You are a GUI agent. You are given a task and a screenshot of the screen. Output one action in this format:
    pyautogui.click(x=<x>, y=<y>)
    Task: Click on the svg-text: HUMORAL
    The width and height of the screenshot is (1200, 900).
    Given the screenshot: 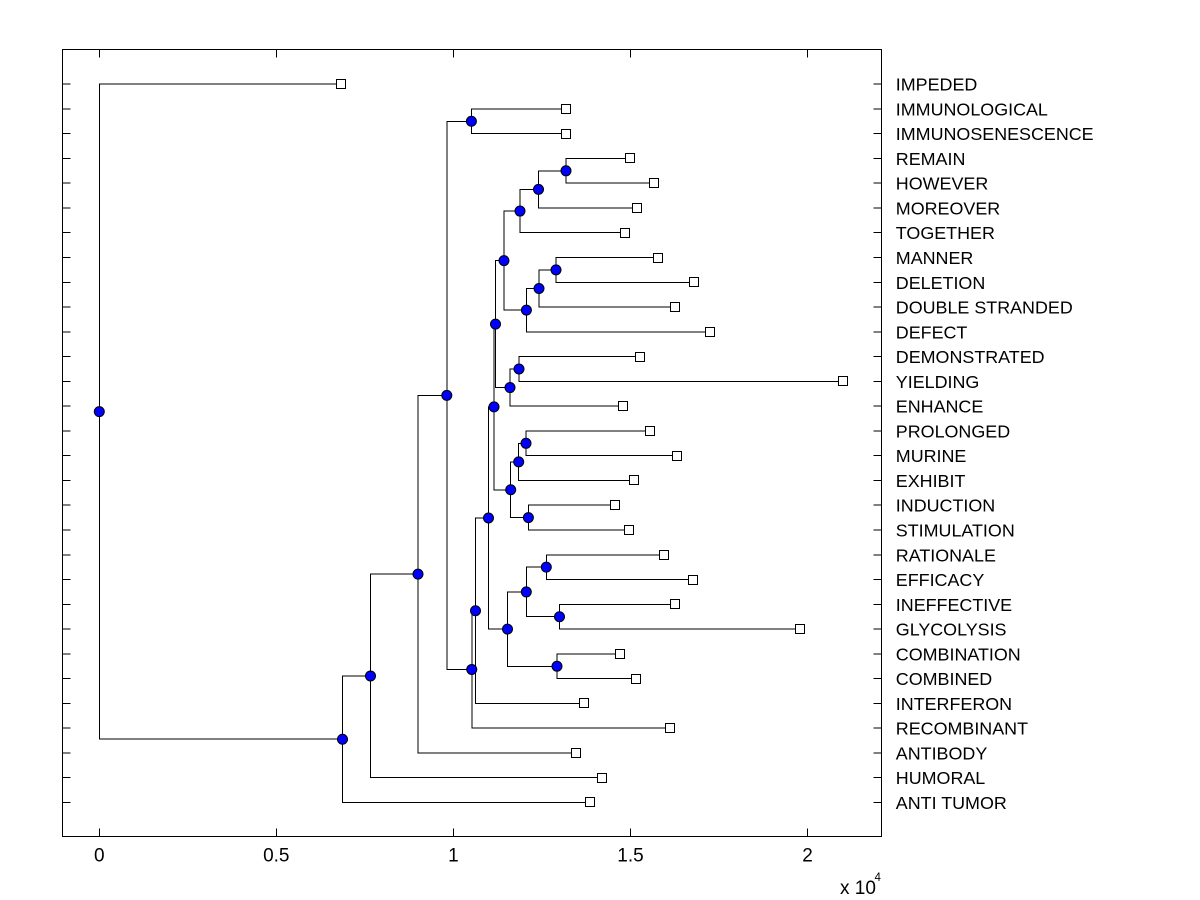 What is the action you would take?
    pyautogui.click(x=941, y=778)
    